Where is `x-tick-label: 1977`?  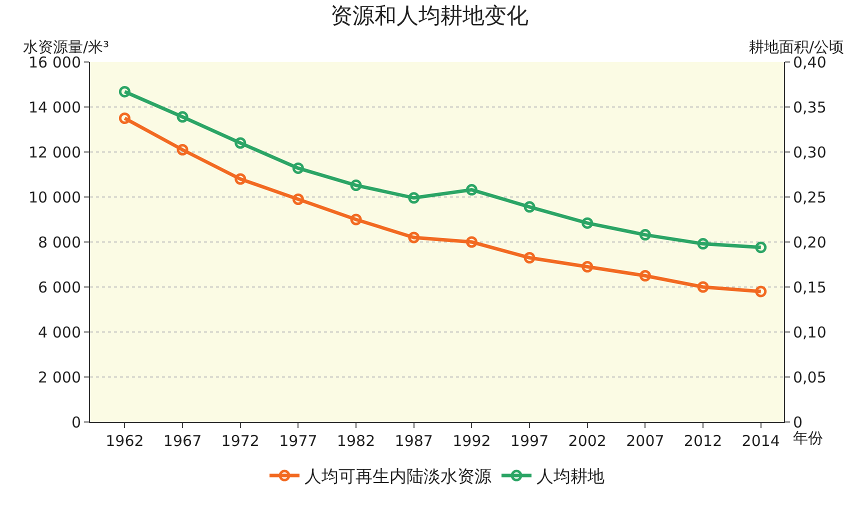 x-tick-label: 1977 is located at coordinates (298, 441).